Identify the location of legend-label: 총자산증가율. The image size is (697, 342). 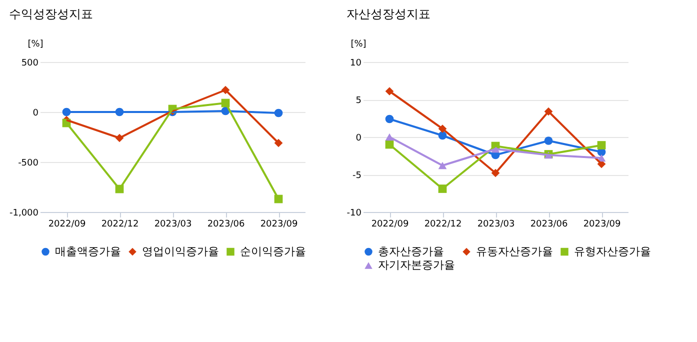
(411, 251).